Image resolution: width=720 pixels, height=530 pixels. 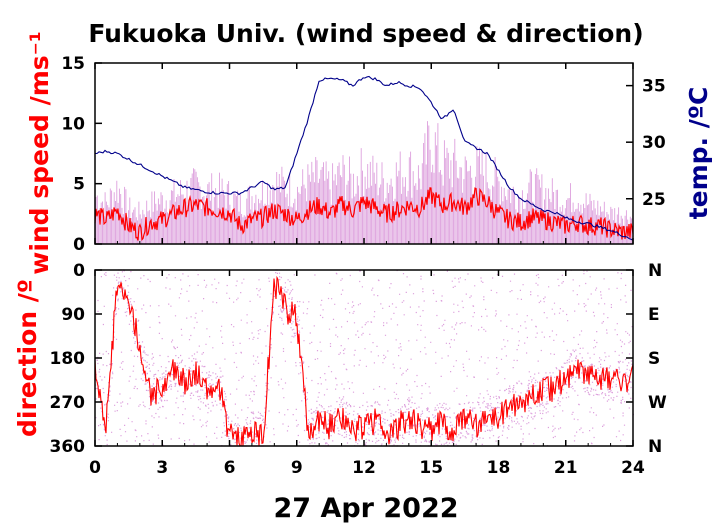 What do you see at coordinates (365, 508) in the screenshot?
I see `date-axis-label: 27 Apr 2022` at bounding box center [365, 508].